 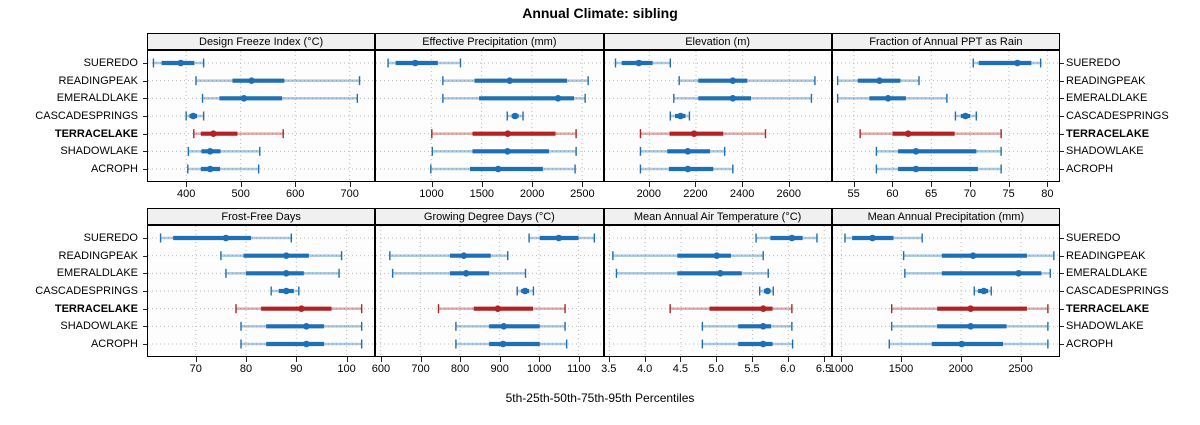 What do you see at coordinates (86, 291) in the screenshot?
I see `site-label-left: CASCADESPRINGS` at bounding box center [86, 291].